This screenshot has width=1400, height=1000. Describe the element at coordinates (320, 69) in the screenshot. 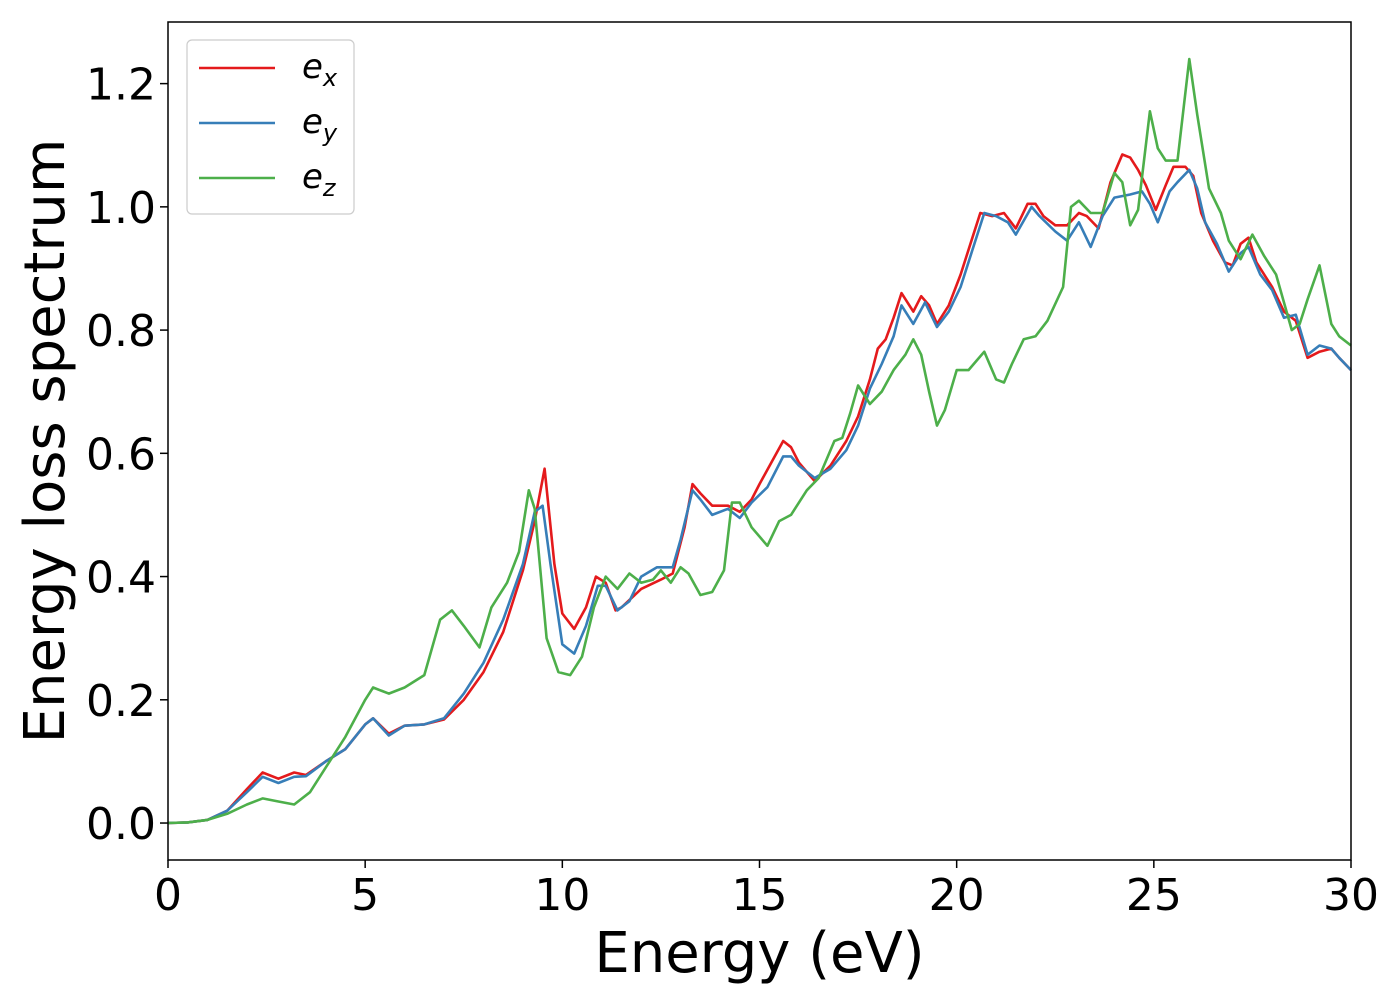

I see `legend-label: ex` at that location.